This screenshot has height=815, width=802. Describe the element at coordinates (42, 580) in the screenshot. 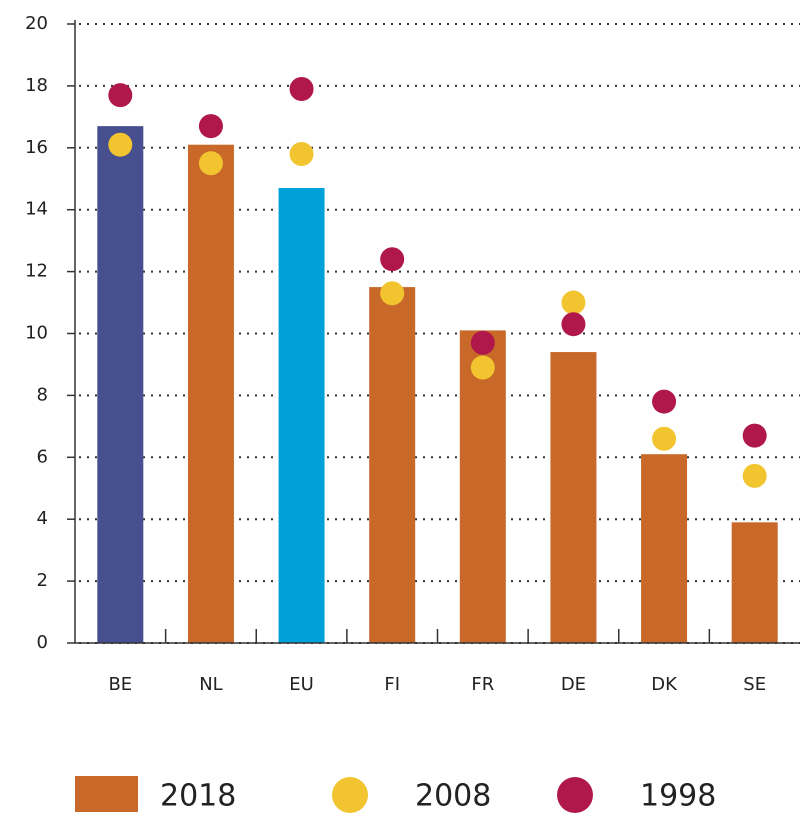

I see `y-tick-label: 2` at that location.